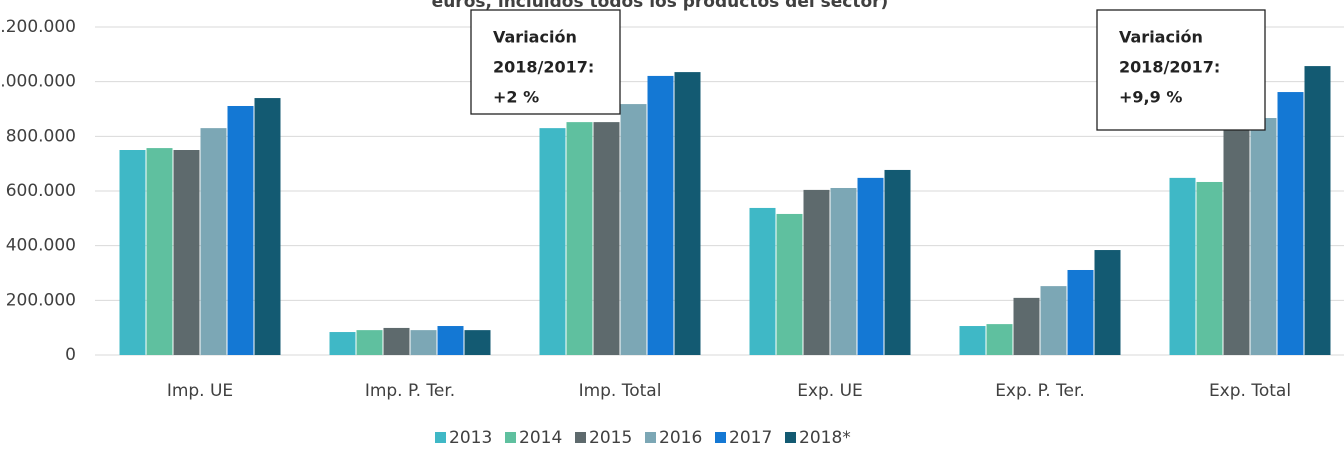 This screenshot has width=1344, height=449. Describe the element at coordinates (38, 27) in the screenshot. I see `y-tick-label: 1.200.000` at that location.